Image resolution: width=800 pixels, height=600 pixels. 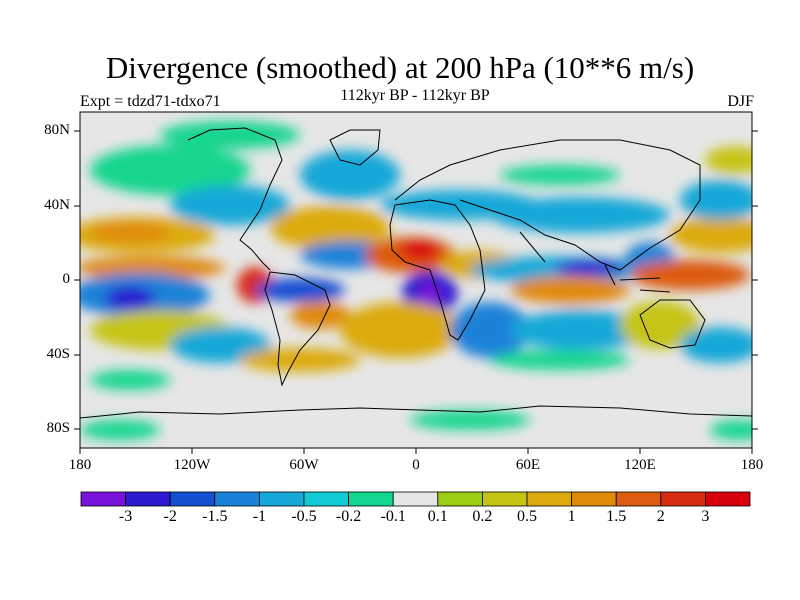 I want to click on africa-coast, so click(x=437, y=270).